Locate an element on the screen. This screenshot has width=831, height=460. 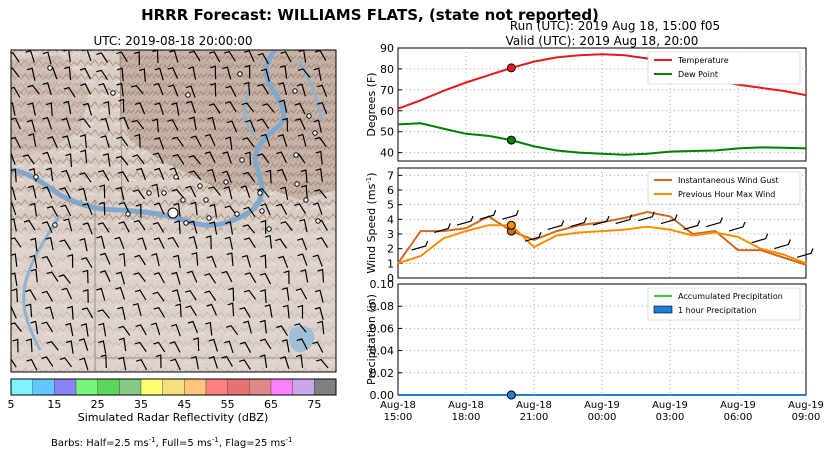
current-point is located at coordinates (511, 395).